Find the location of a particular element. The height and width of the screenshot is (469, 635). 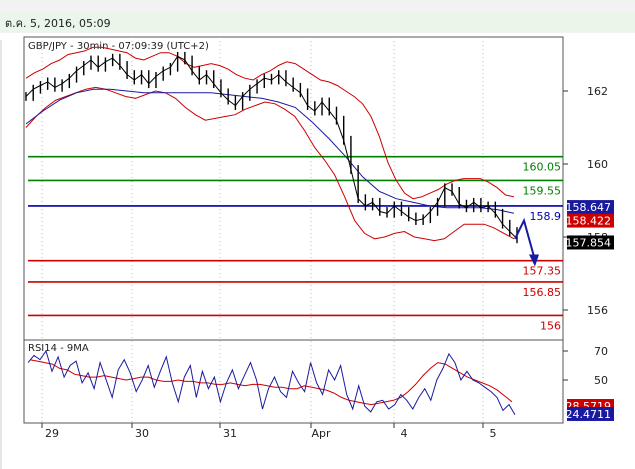

rsi-line is located at coordinates (271, 382).